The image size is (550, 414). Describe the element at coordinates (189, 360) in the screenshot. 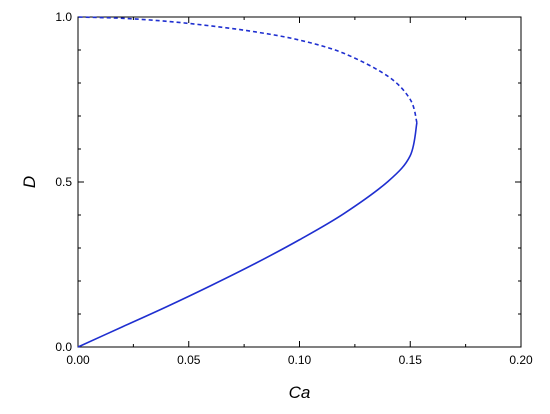

I see `x-tick-label: 0.05` at that location.